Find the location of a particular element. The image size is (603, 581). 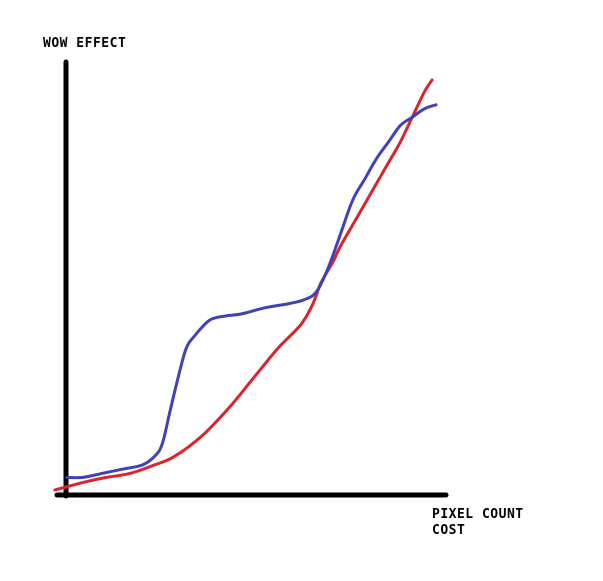

y-axis-label: WOW EFFECT is located at coordinates (84, 43).